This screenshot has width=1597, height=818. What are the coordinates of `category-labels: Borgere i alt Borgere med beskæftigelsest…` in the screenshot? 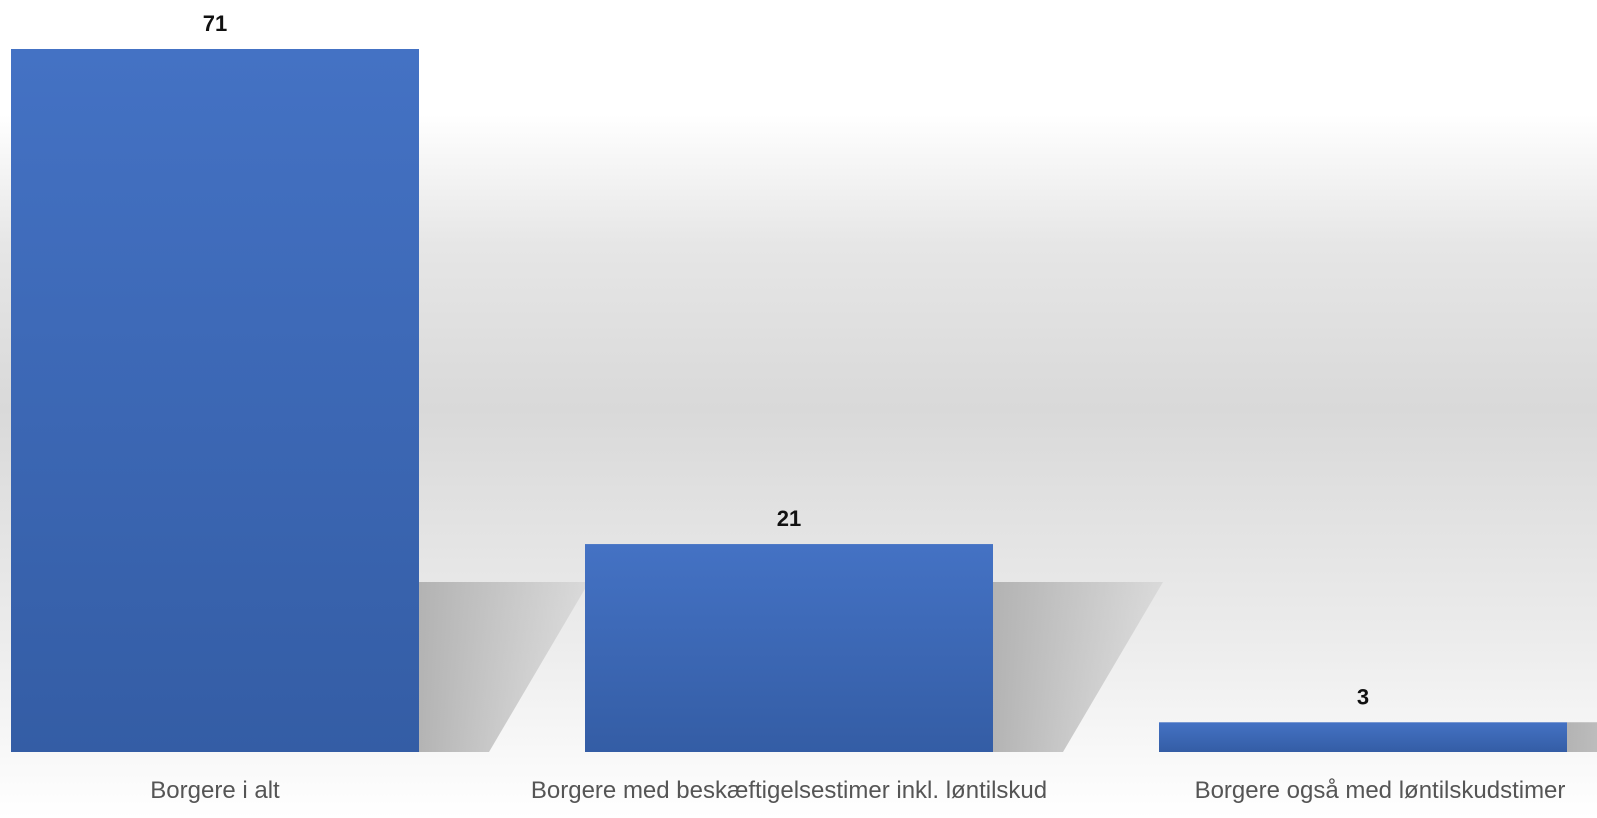 It's located at (857, 790).